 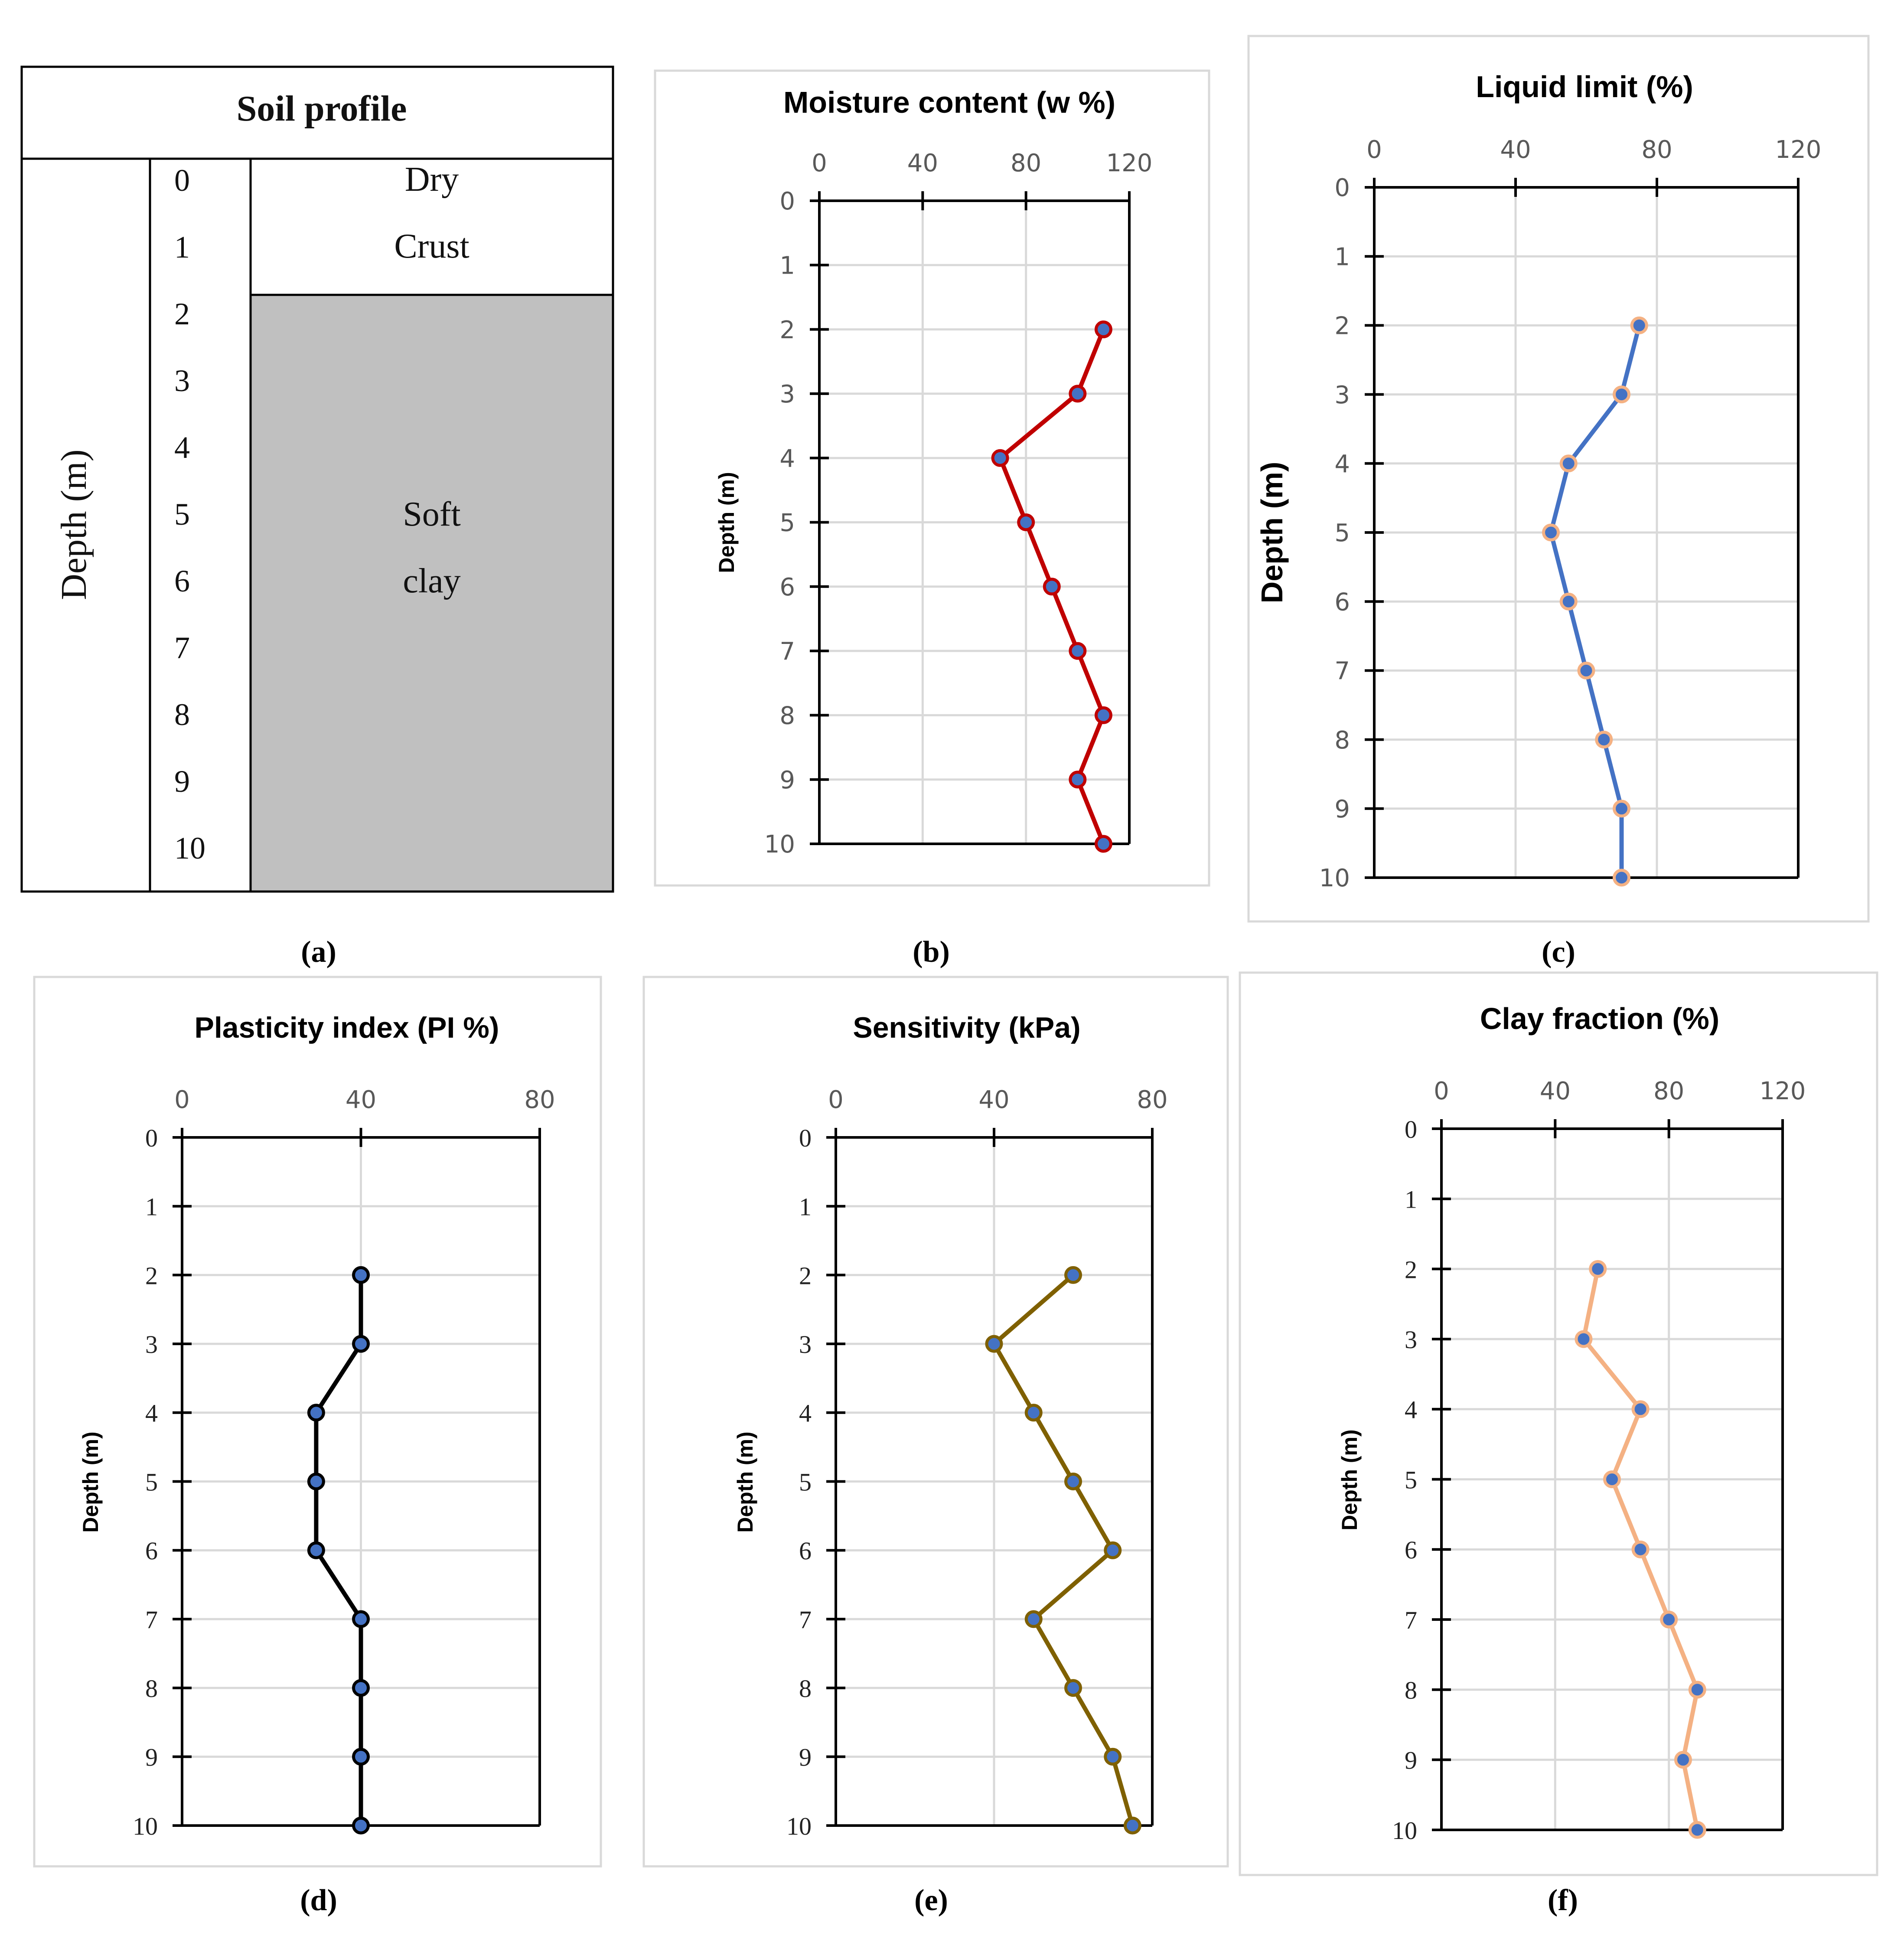 I want to click on chart-title: Moisture content (w %), so click(x=949, y=102).